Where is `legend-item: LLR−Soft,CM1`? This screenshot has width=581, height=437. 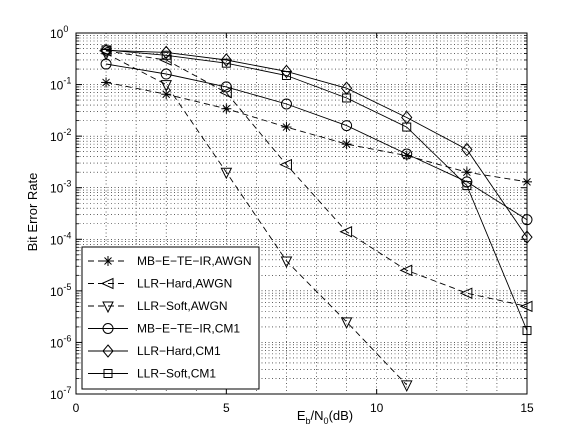 legend-item: LLR−Soft,CM1 is located at coordinates (152, 374).